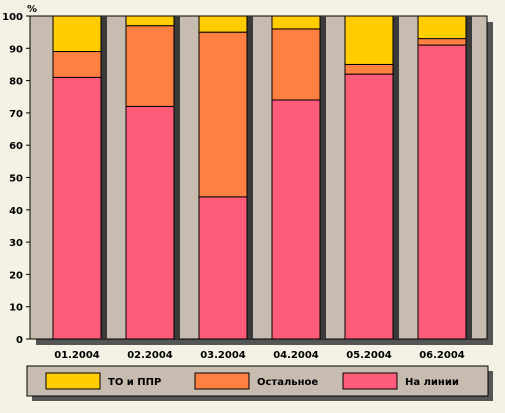  What do you see at coordinates (19, 340) in the screenshot?
I see `y-tick-label: 0` at bounding box center [19, 340].